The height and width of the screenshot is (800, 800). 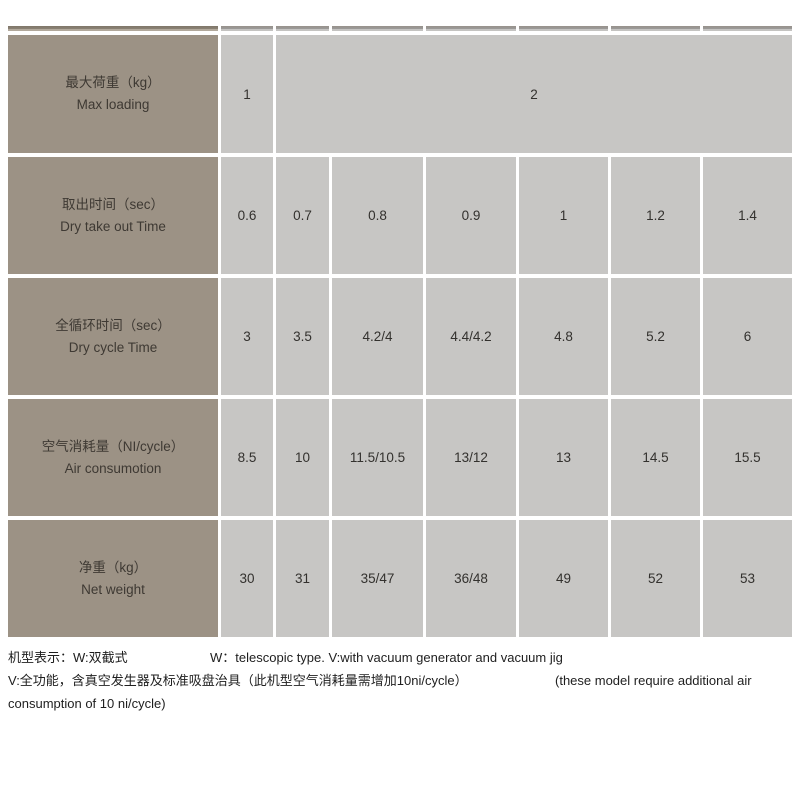 I want to click on merged-value-cell: 2, so click(x=534, y=94).